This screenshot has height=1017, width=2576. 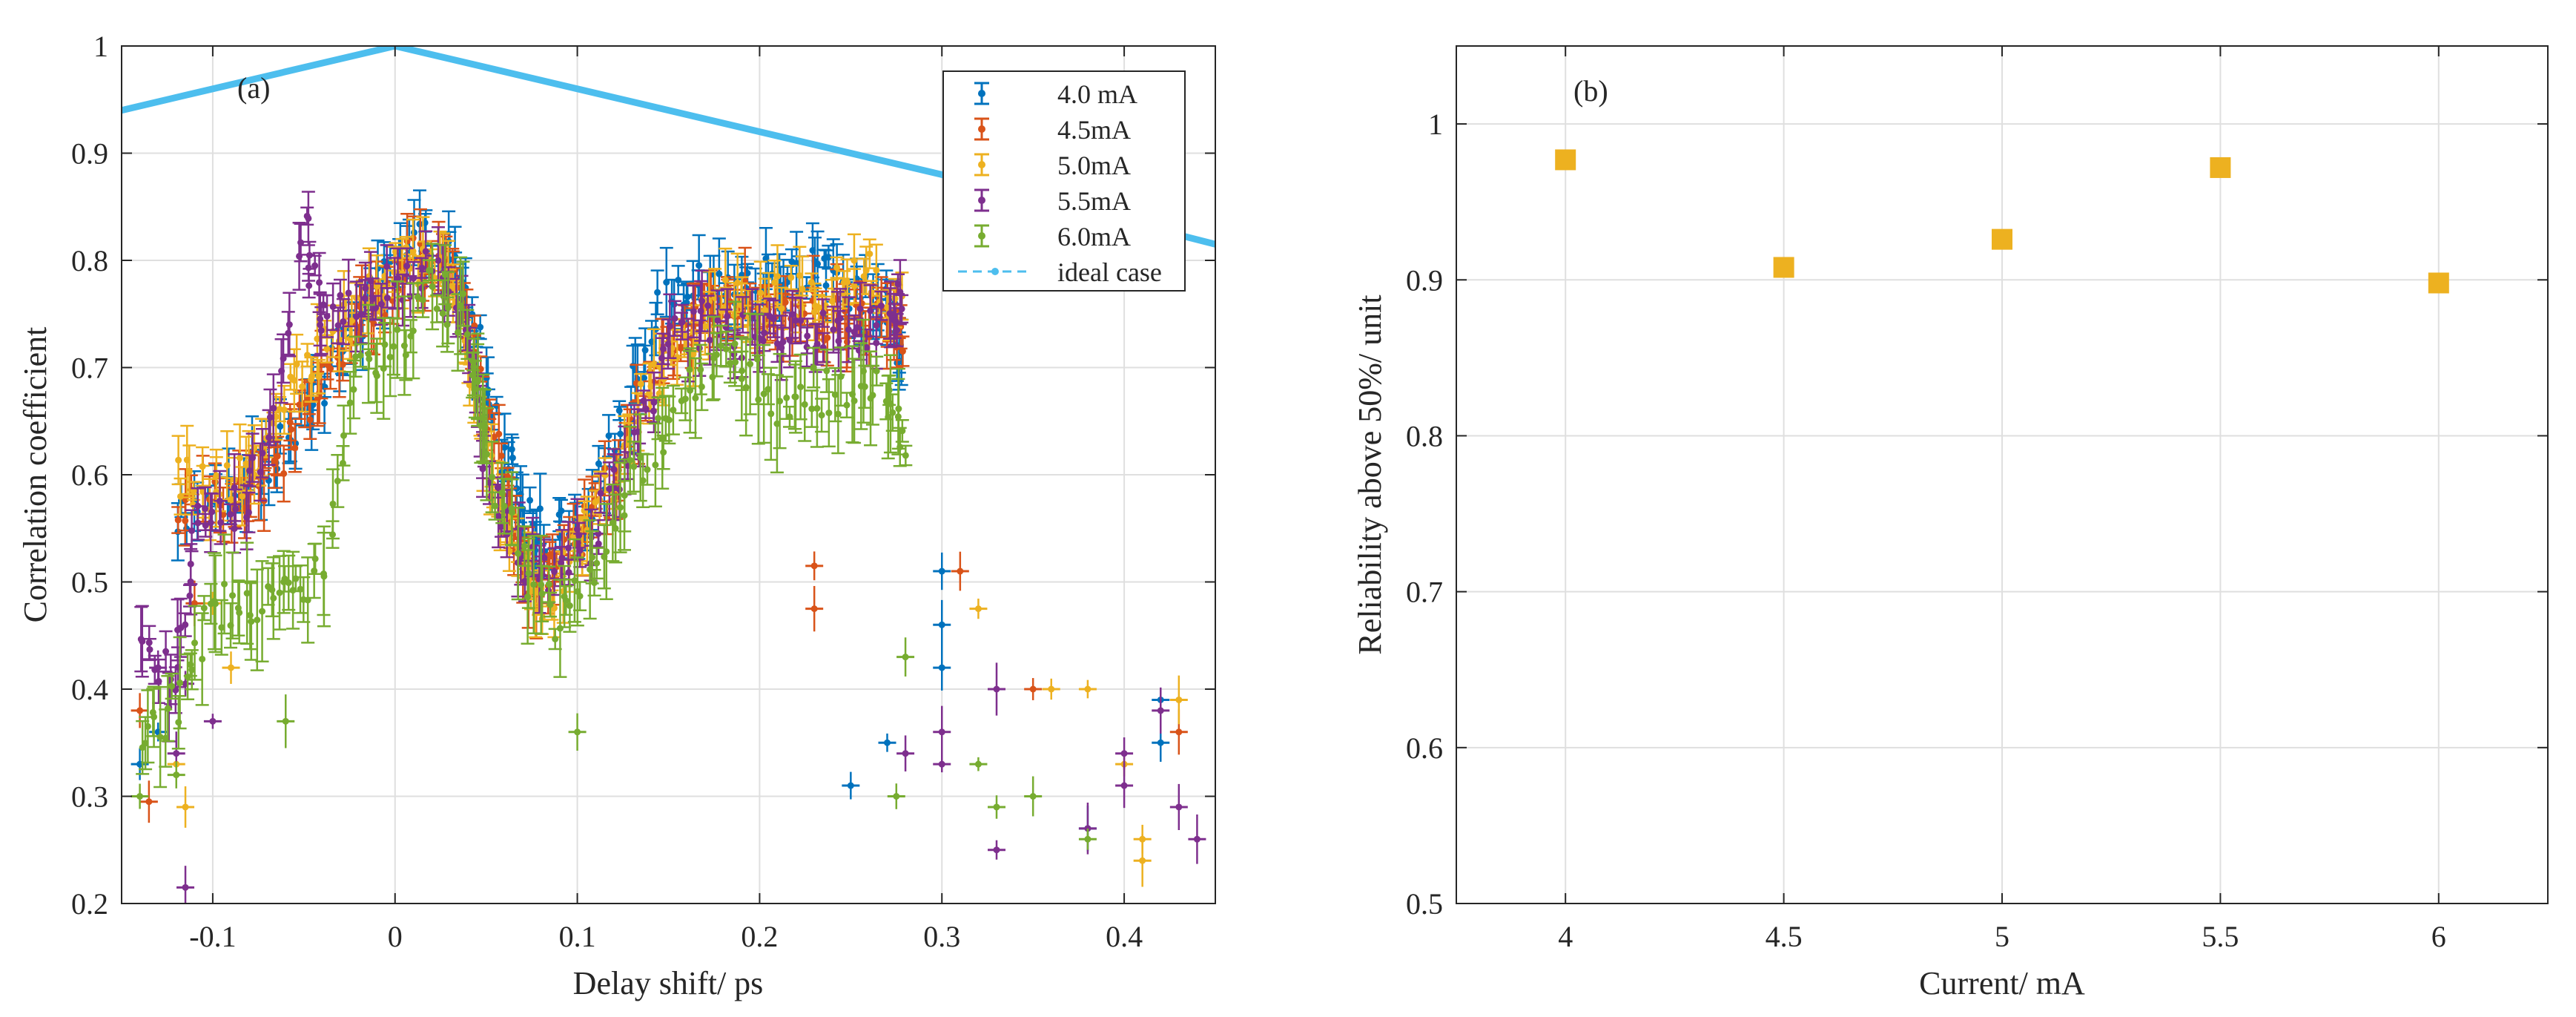 What do you see at coordinates (2002, 239) in the screenshot?
I see `reliability-point` at bounding box center [2002, 239].